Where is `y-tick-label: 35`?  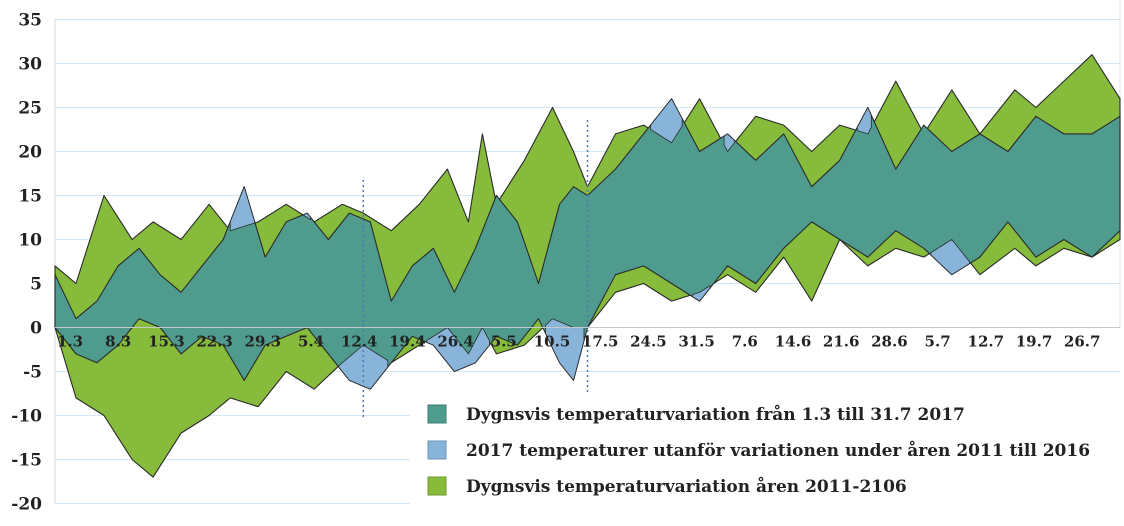
y-tick-label: 35 is located at coordinates (30, 21).